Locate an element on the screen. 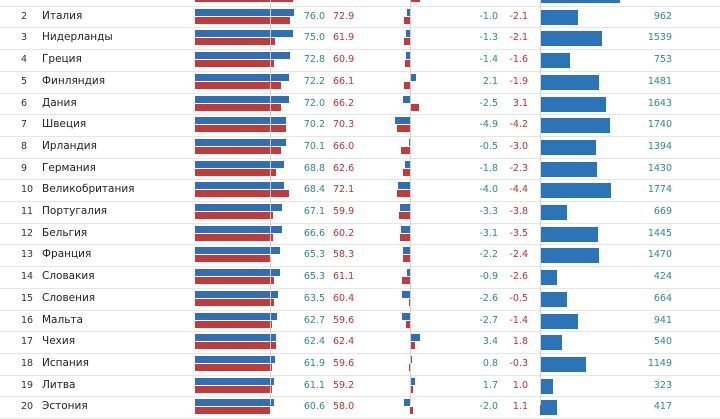  table-row: 16 Мальта 62.7 59.6 -2.7 -1.4 941 is located at coordinates (360, 322).